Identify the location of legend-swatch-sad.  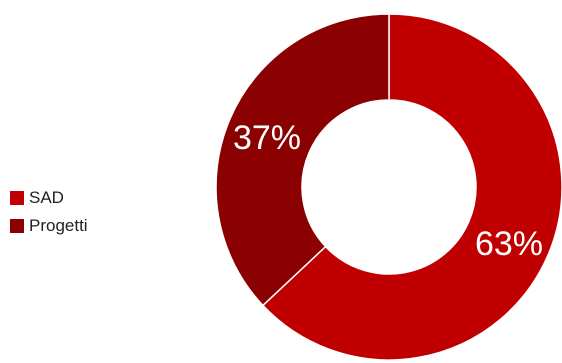
(17, 198).